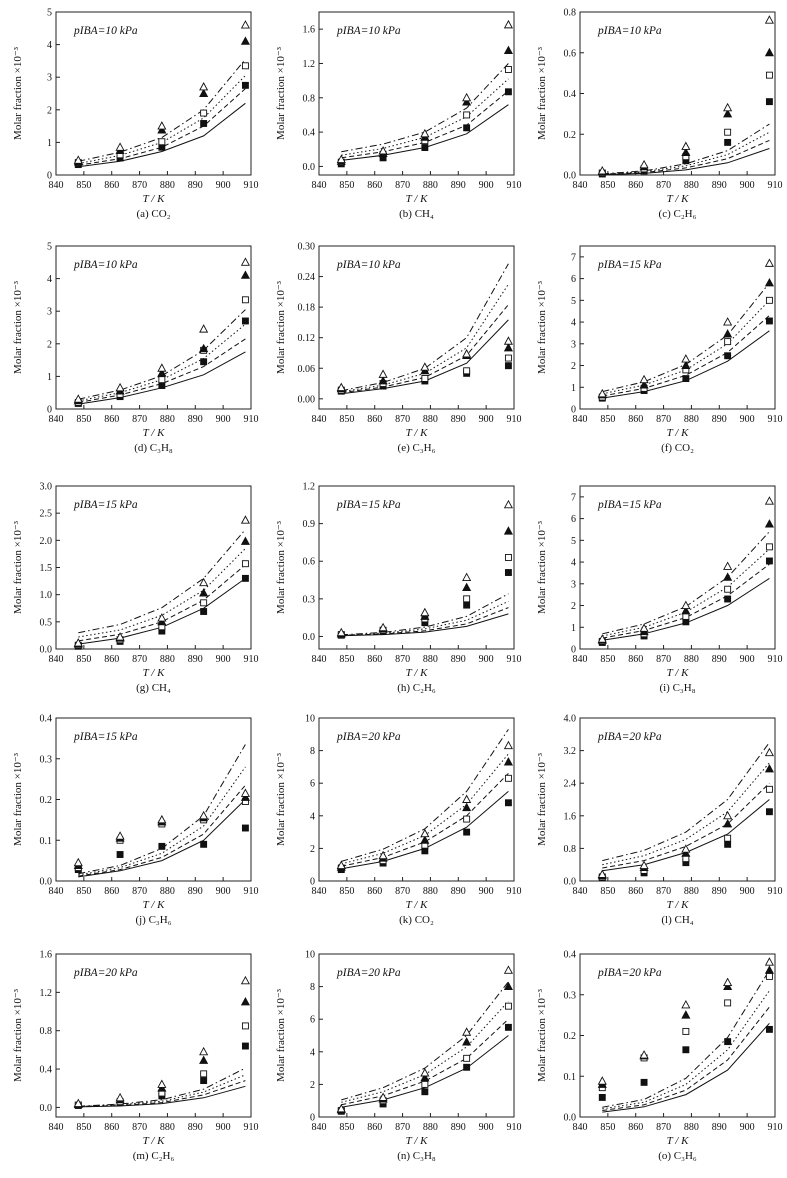  I want to click on panel-caption: (a) CO₂, so click(153, 214).